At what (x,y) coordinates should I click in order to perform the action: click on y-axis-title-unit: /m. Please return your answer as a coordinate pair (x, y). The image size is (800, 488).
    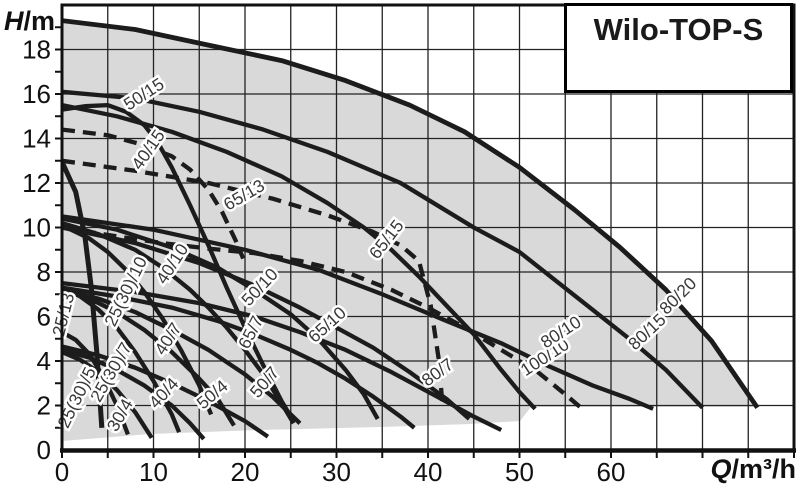
    Looking at the image, I should click on (39, 21).